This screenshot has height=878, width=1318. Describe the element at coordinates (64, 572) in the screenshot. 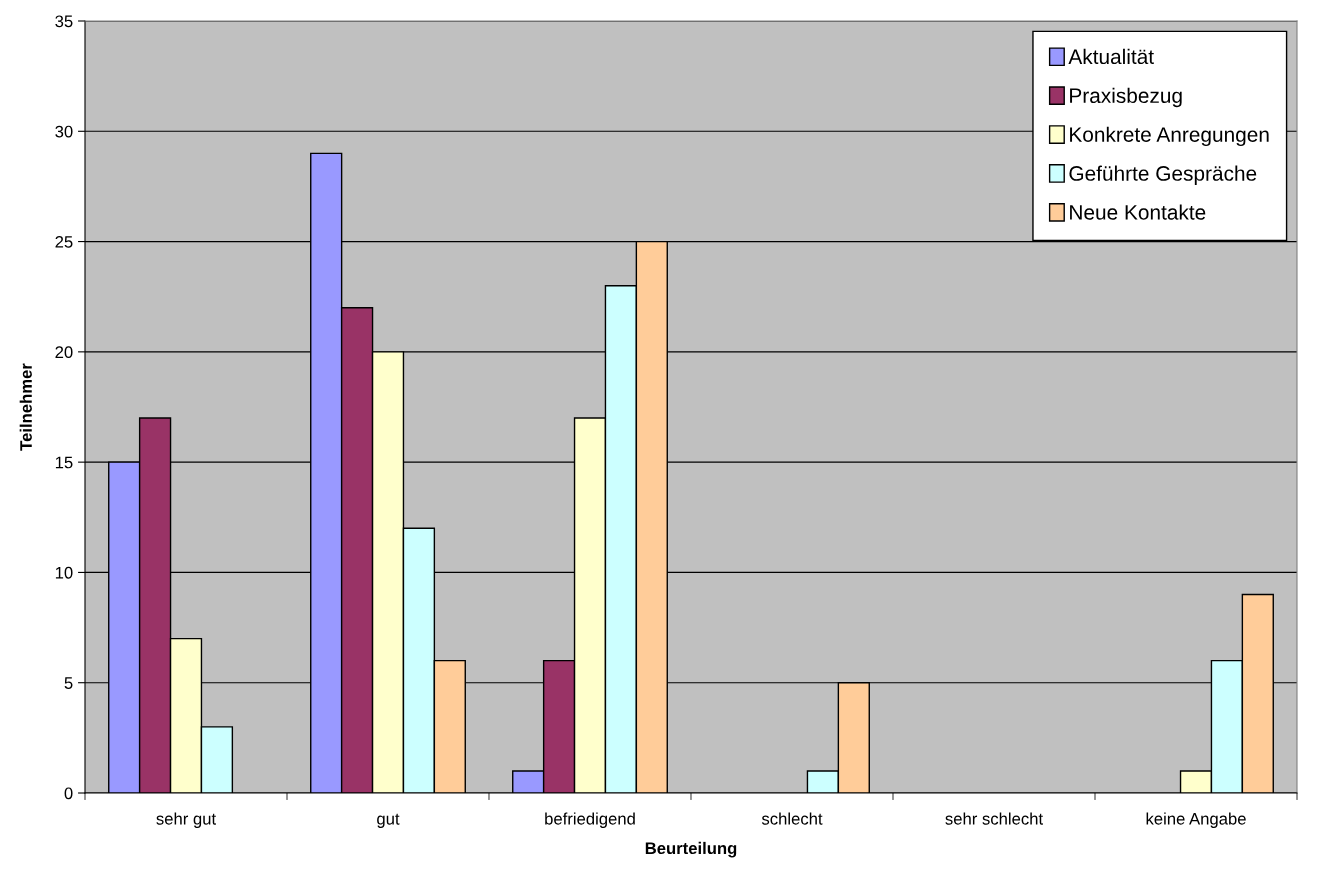

I see `y-tick-label: 10` at that location.